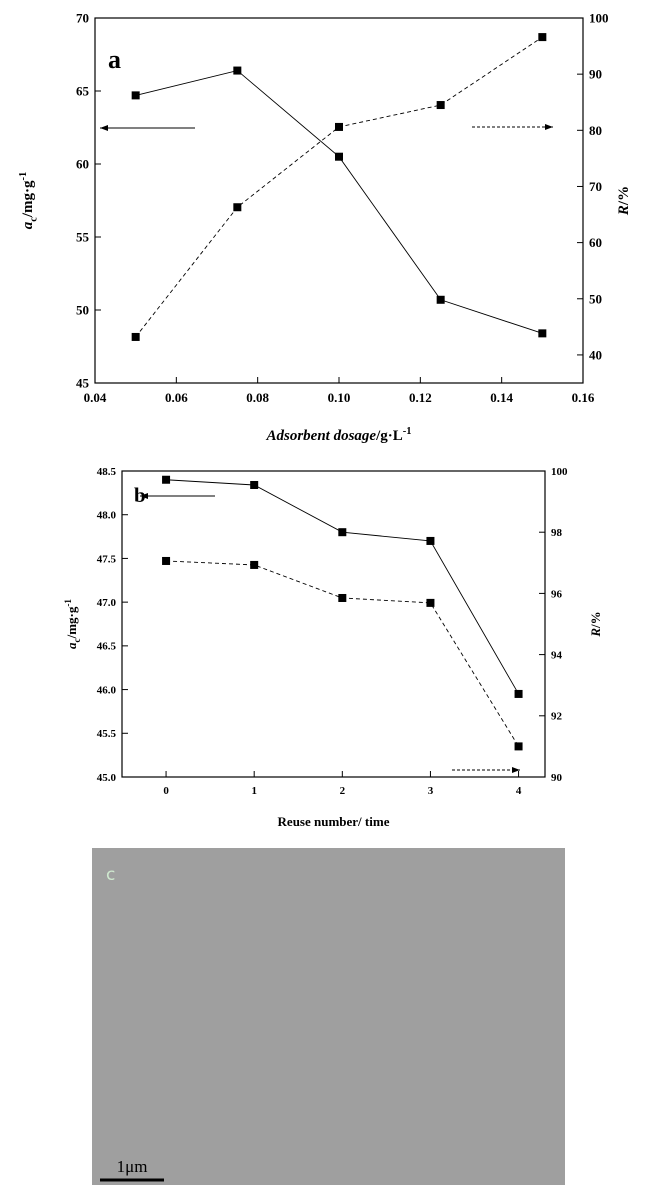 This screenshot has width=654, height=1189. I want to click on y-tick-label: 45.5, so click(107, 734).